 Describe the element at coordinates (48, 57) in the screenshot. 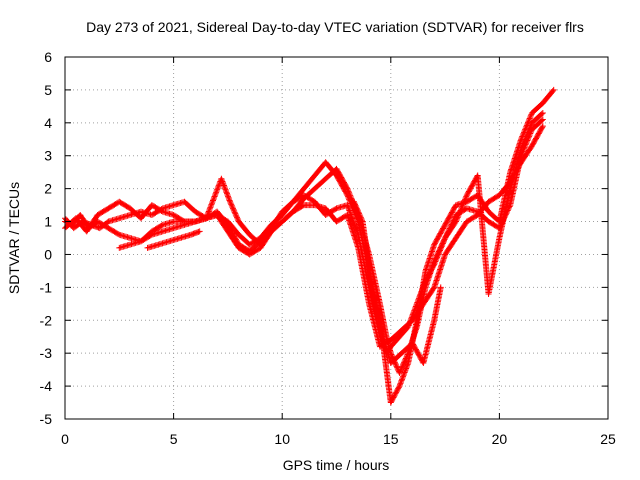

I see `y-tick-label: 6` at that location.